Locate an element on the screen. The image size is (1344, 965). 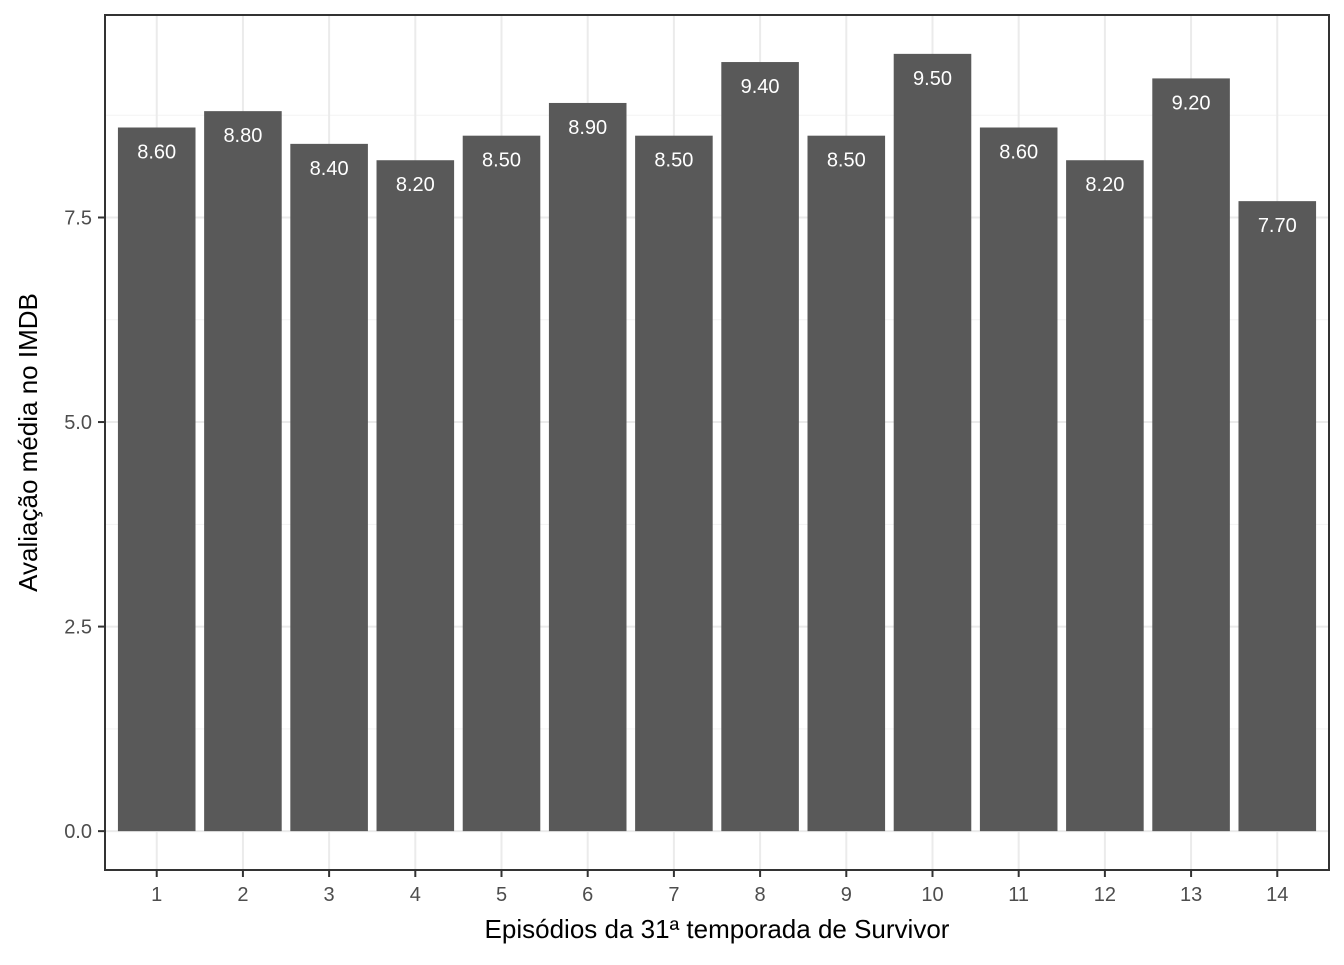
x-axis-title: Episódios da 31ª temporada de Survivor is located at coordinates (717, 929).